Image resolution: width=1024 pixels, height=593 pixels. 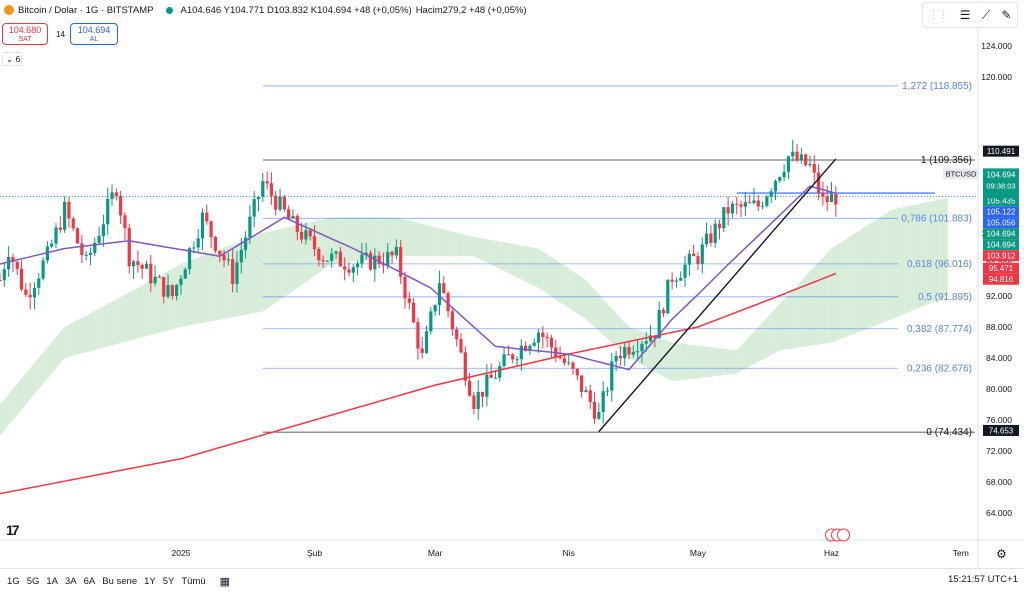 What do you see at coordinates (831, 553) in the screenshot?
I see `x-tick-label: Haz` at bounding box center [831, 553].